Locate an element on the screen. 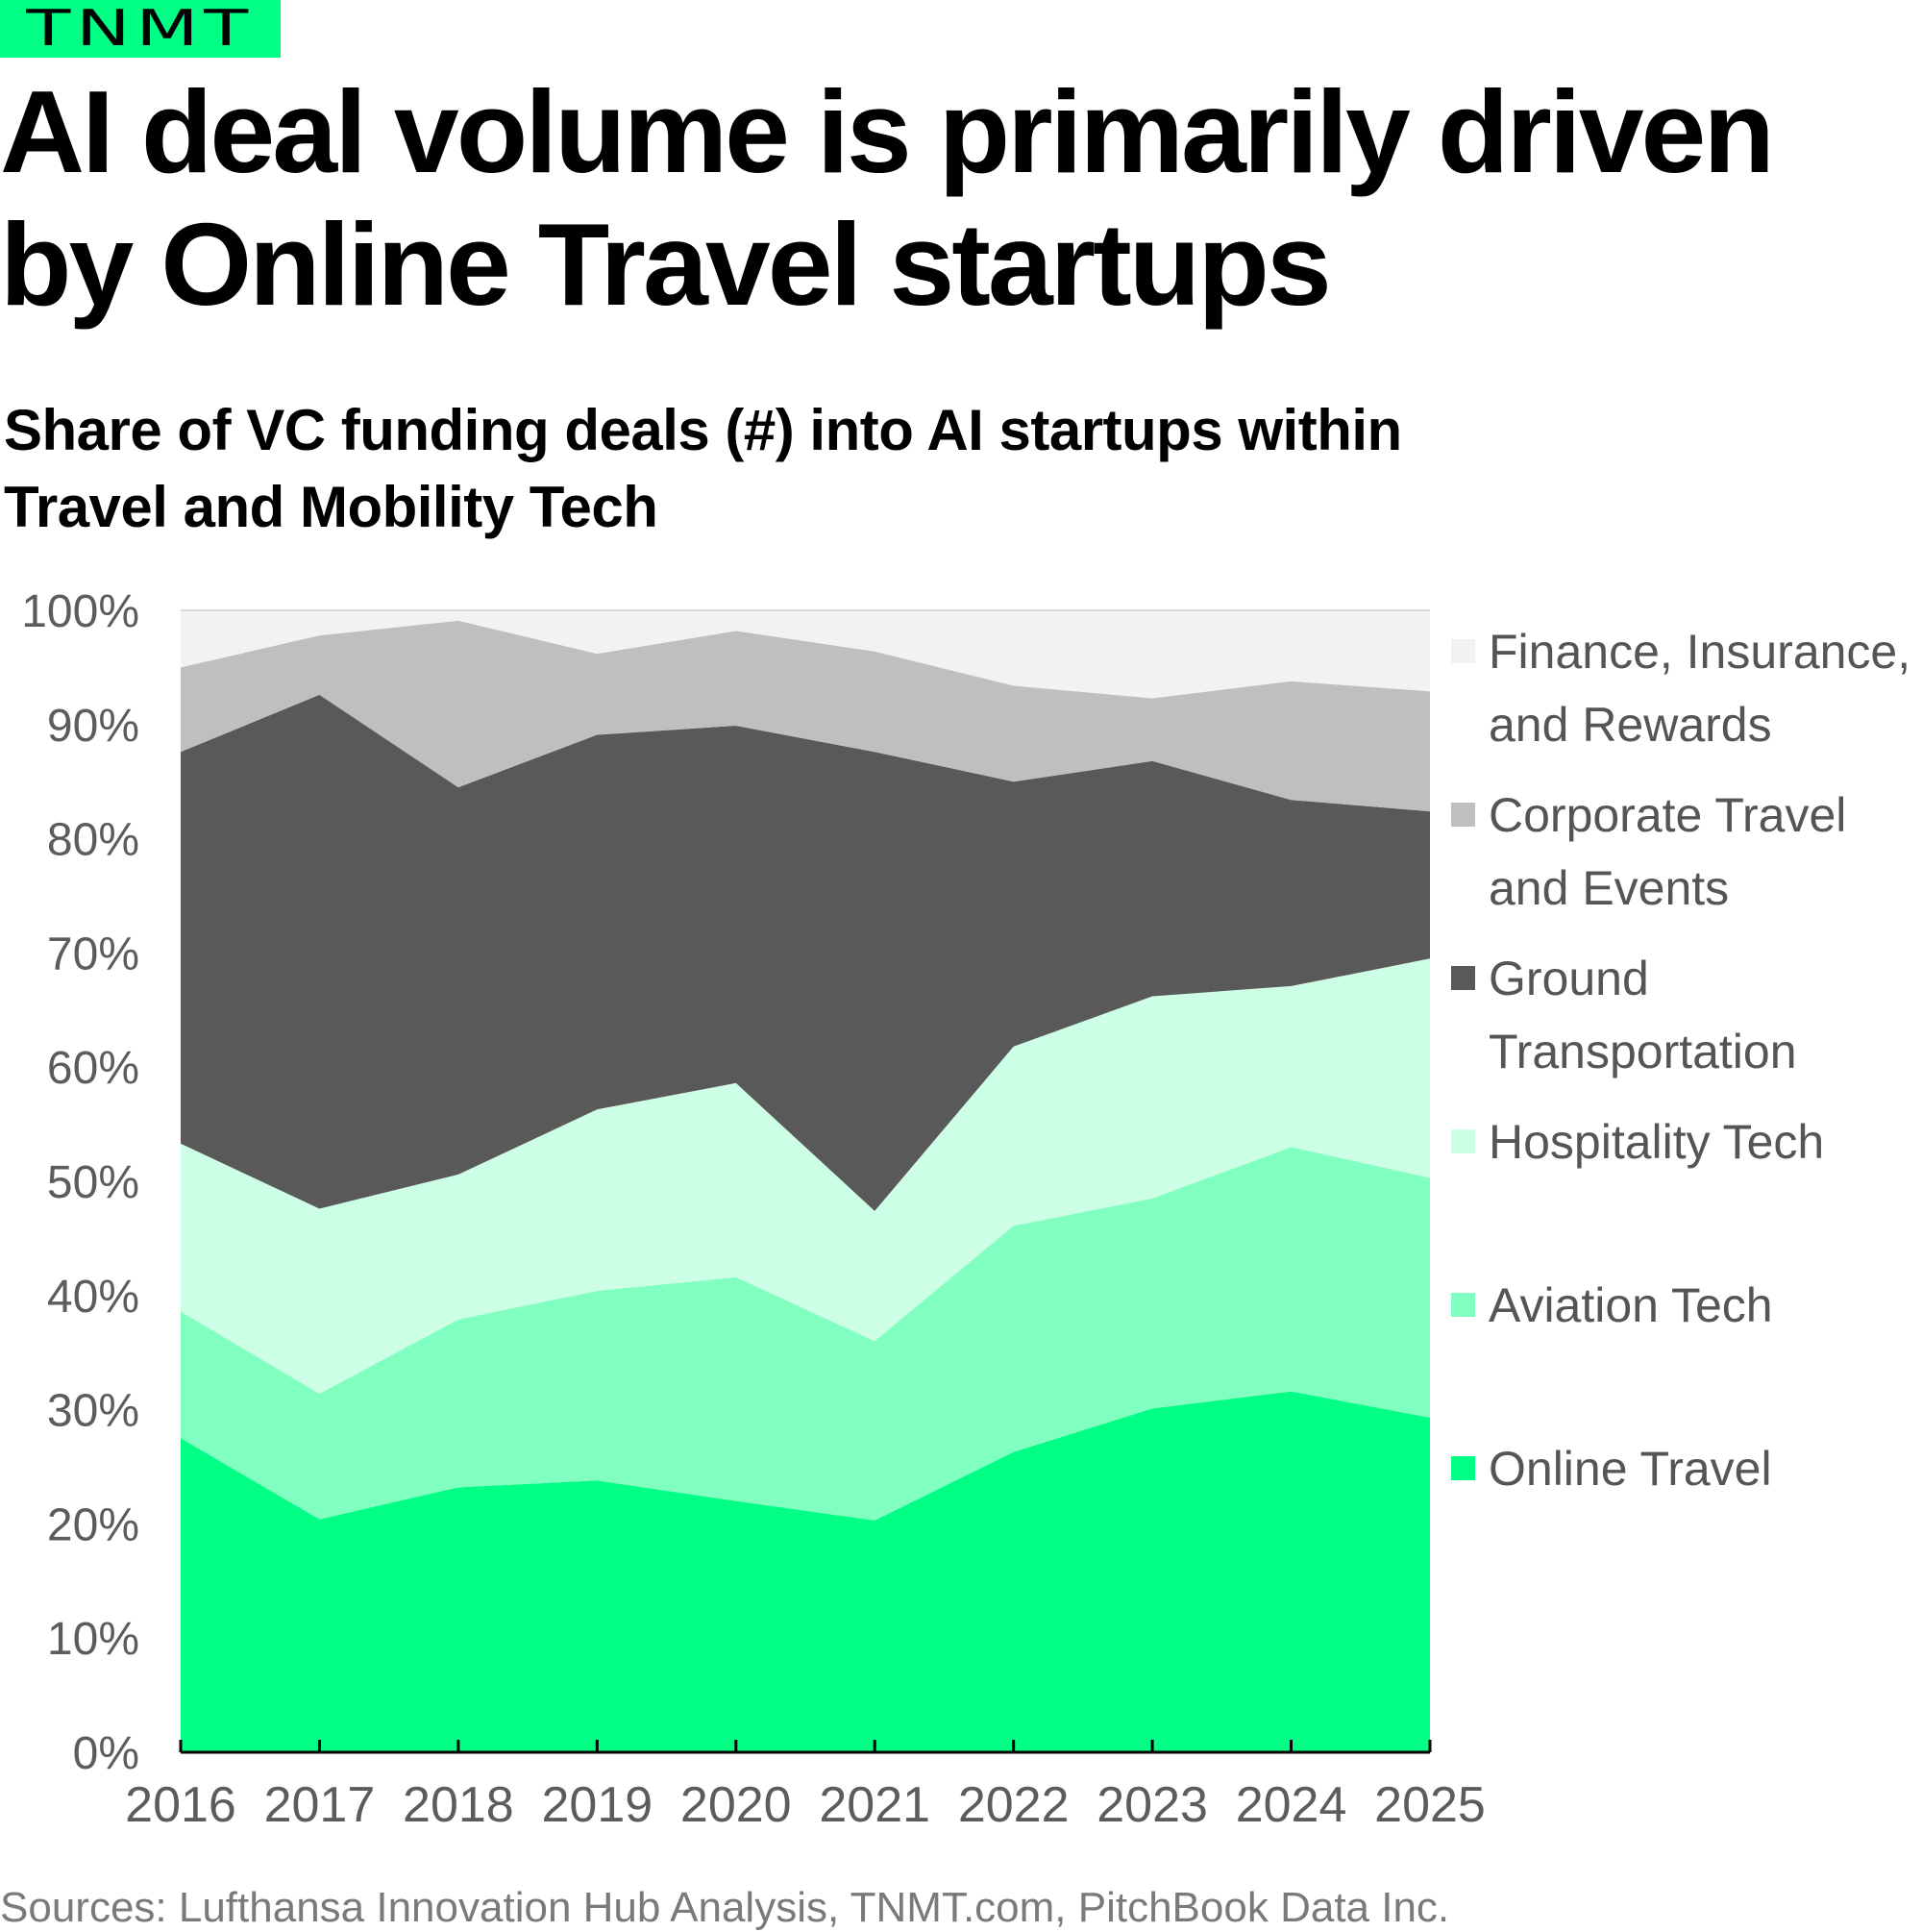 The height and width of the screenshot is (1932, 1922). y-tick-label: 30% is located at coordinates (93, 1411).